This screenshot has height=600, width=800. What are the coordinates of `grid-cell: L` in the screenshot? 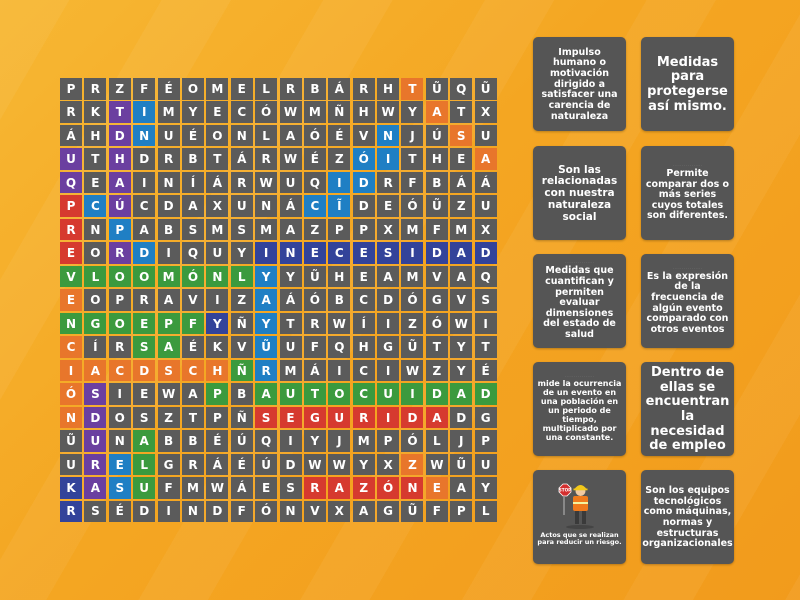 It's located at (241, 276).